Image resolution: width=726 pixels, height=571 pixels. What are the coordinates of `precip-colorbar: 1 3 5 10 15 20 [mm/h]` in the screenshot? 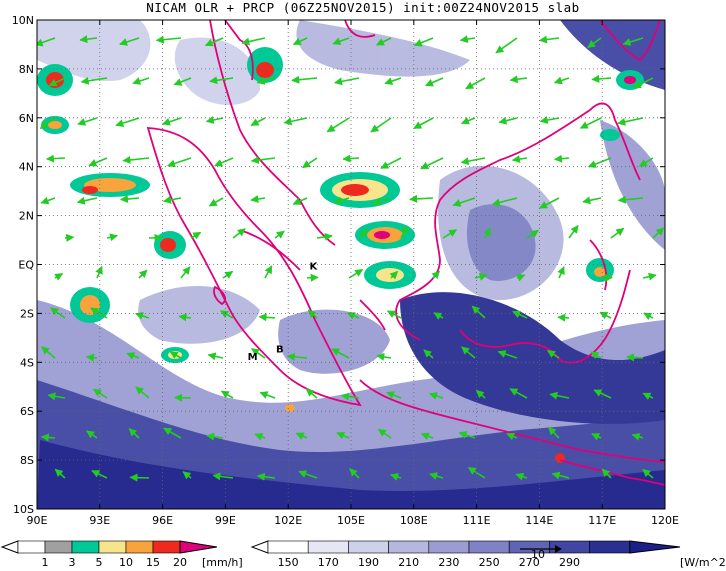 It's located at (121, 554).